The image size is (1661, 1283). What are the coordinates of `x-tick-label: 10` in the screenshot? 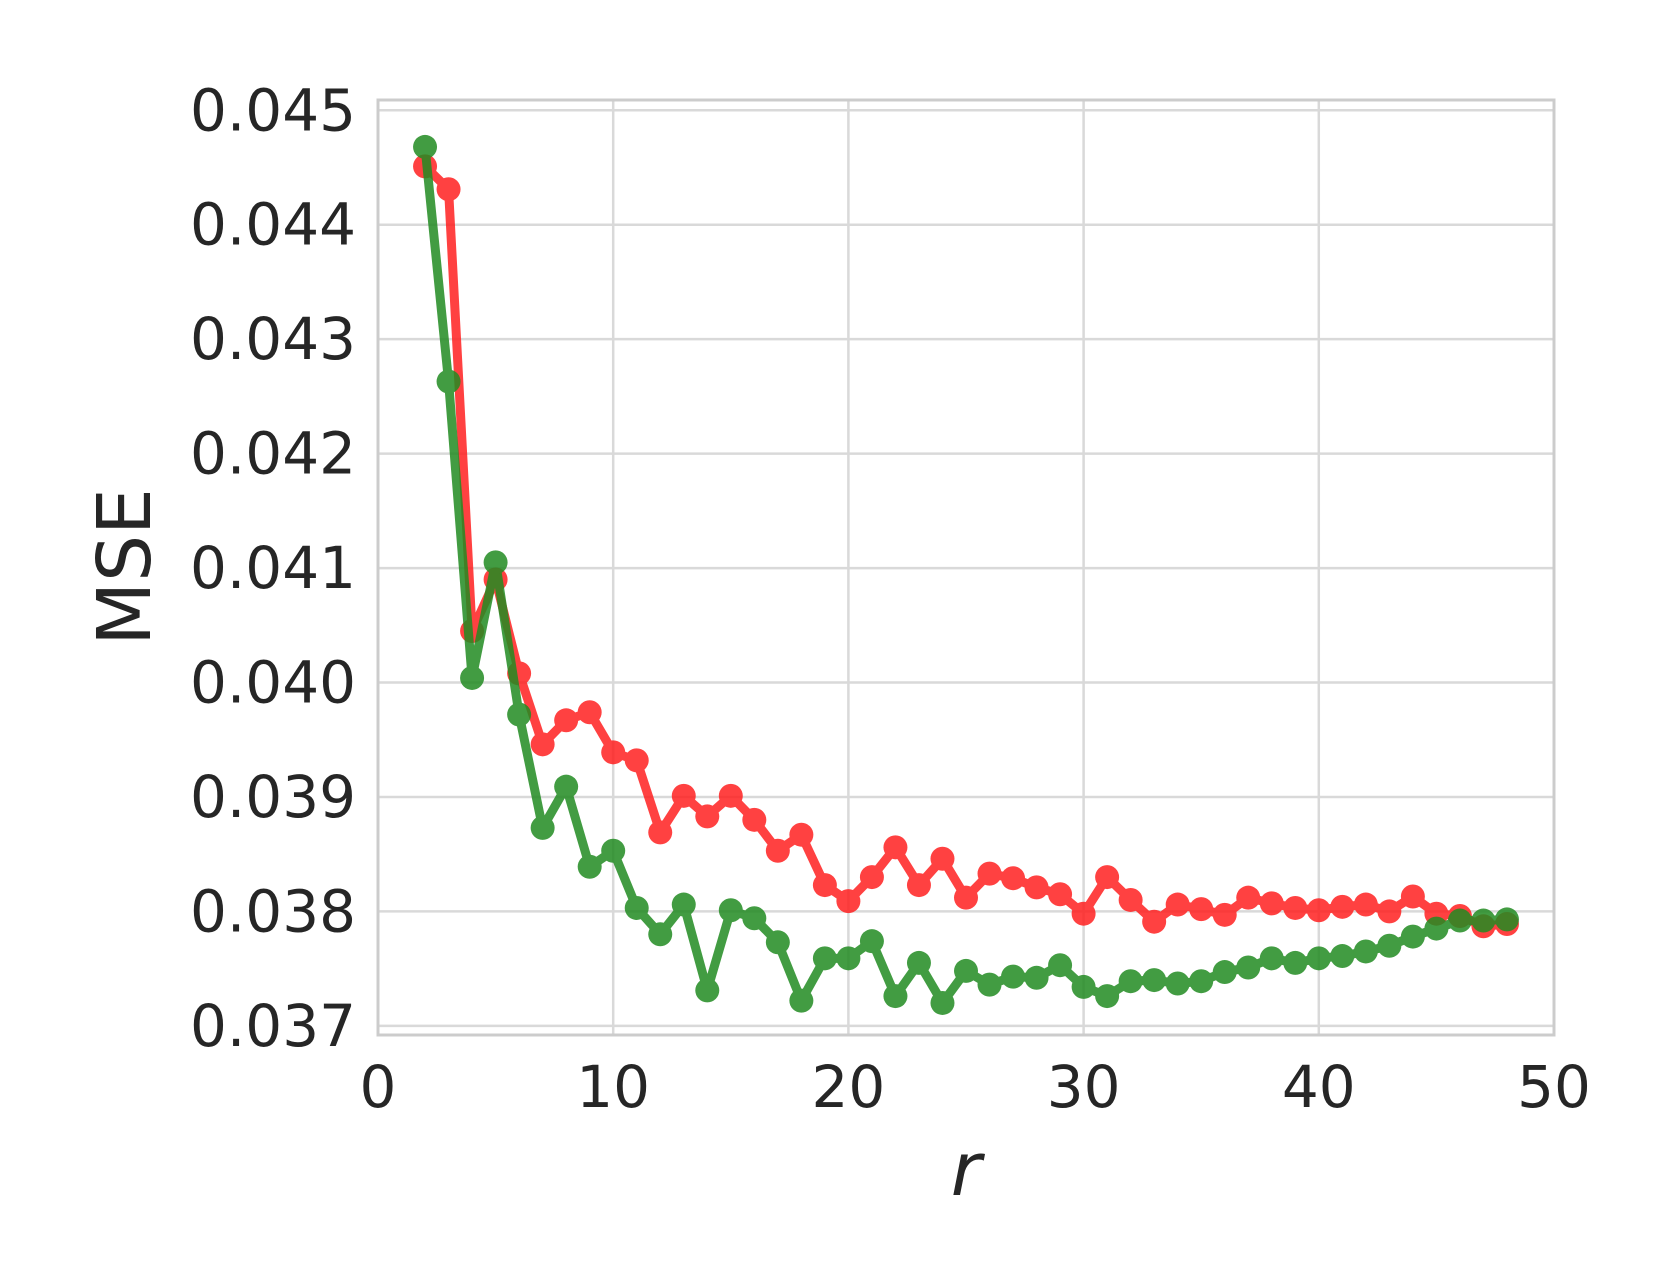 It's located at (613, 1087).